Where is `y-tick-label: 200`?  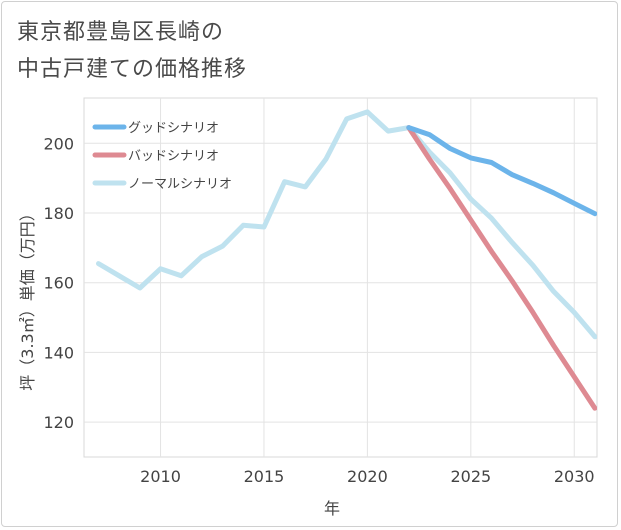
y-tick-label: 200 is located at coordinates (58, 143).